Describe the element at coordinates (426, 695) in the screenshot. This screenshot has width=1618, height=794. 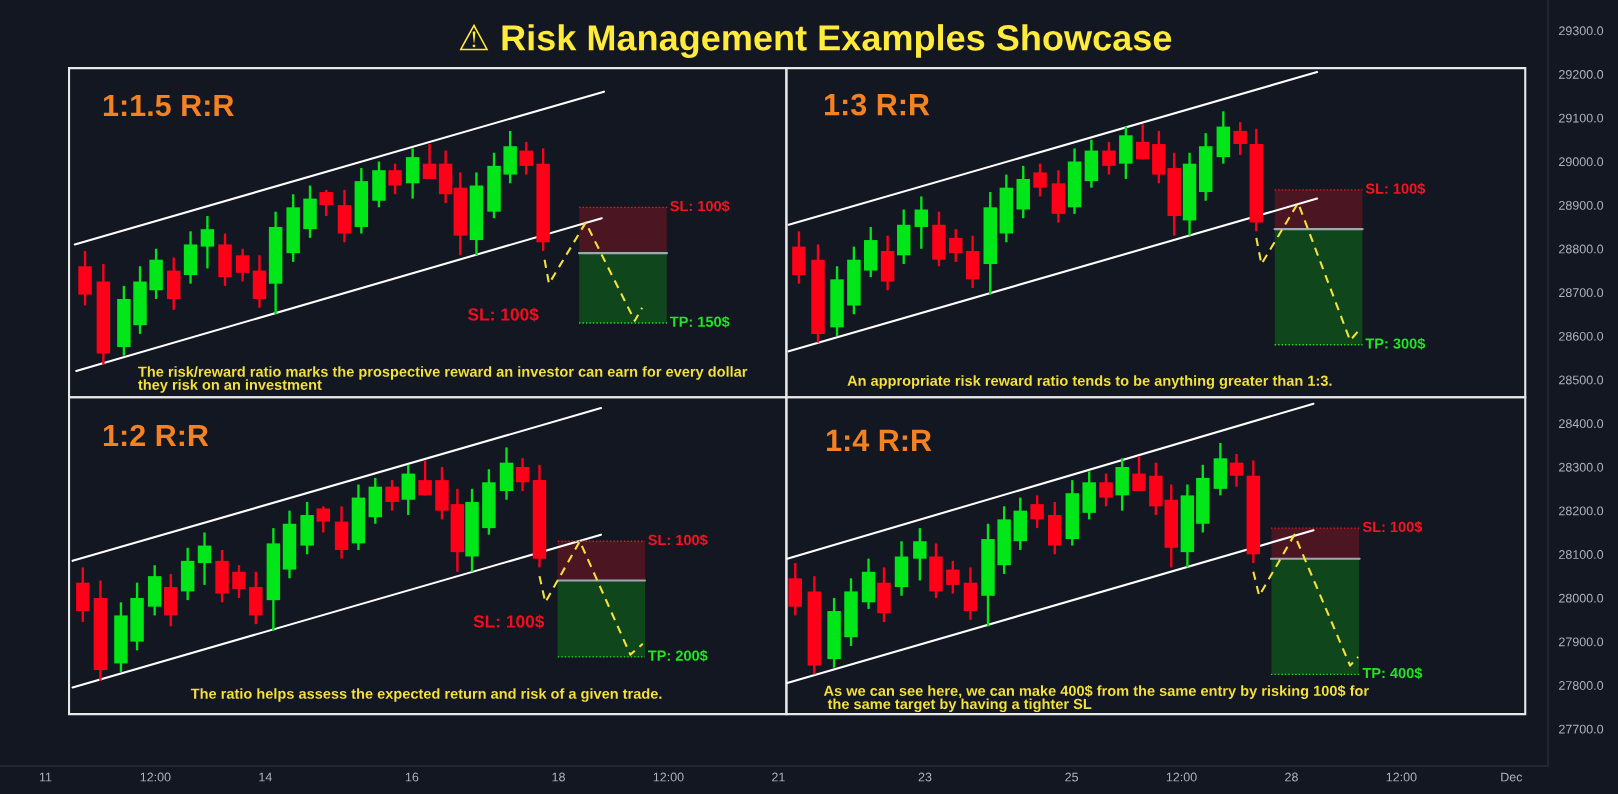
I see `annotation: The ratio helps assess the expected return and risk of a given trade.` at that location.